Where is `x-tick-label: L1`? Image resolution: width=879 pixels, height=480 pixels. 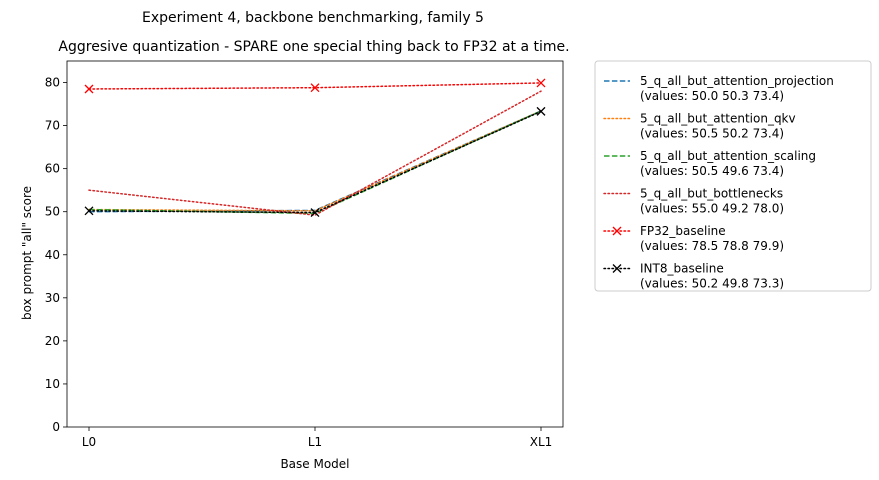
x-tick-label: L1 is located at coordinates (315, 442).